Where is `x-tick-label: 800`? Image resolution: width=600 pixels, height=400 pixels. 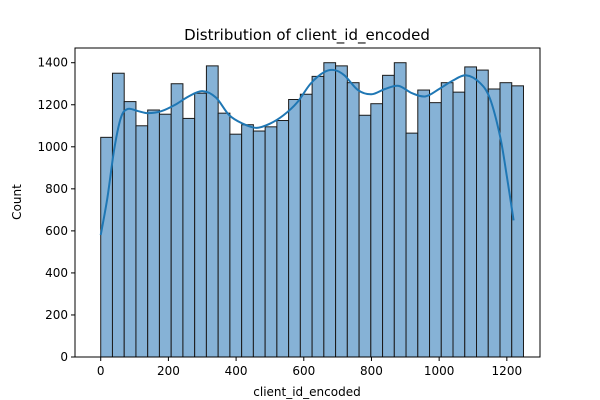
x-tick-label: 800 is located at coordinates (371, 371).